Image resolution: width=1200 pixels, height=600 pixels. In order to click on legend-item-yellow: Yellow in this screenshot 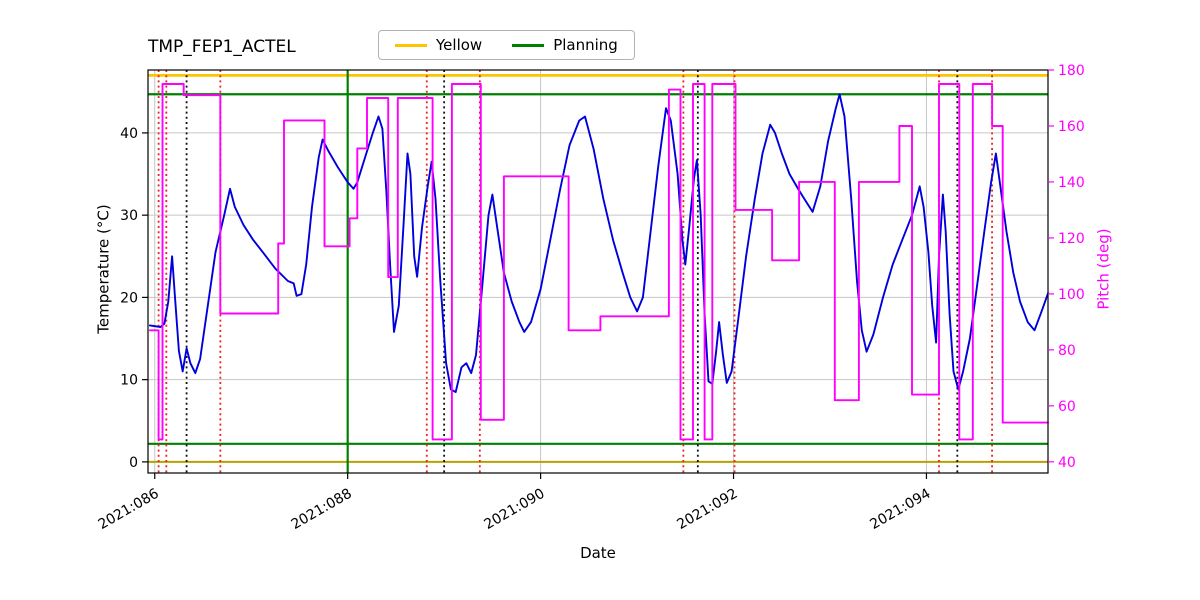, I will do `click(438, 45)`.